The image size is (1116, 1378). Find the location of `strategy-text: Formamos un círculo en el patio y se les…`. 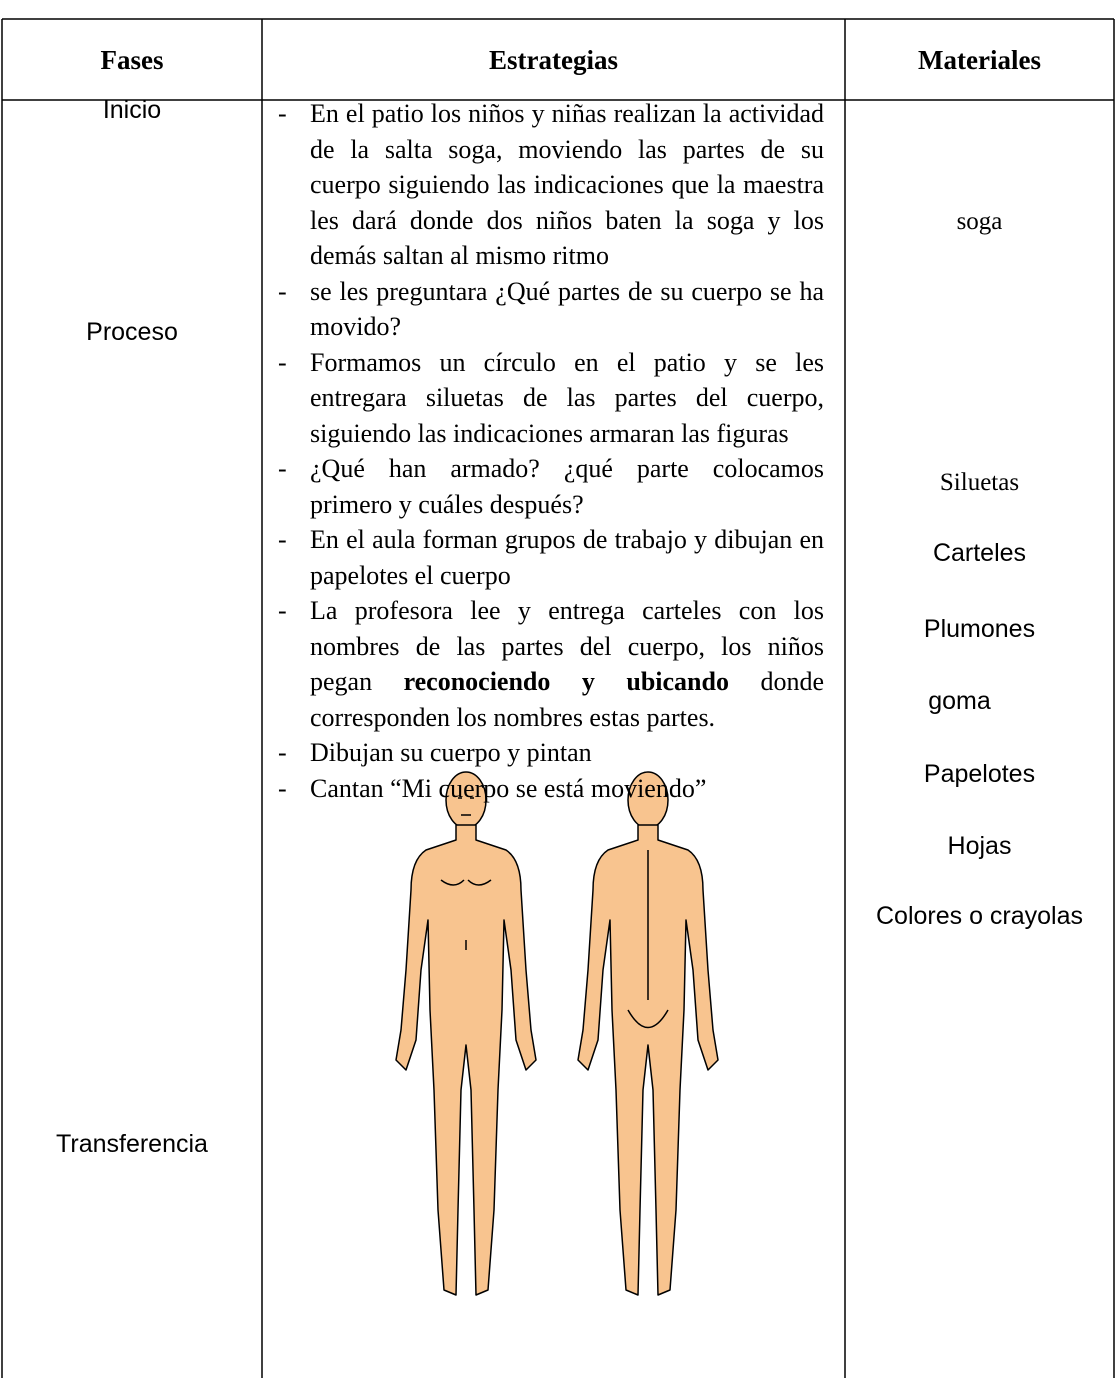

strategy-text: Formamos un círculo en el patio y se les… is located at coordinates (567, 397).